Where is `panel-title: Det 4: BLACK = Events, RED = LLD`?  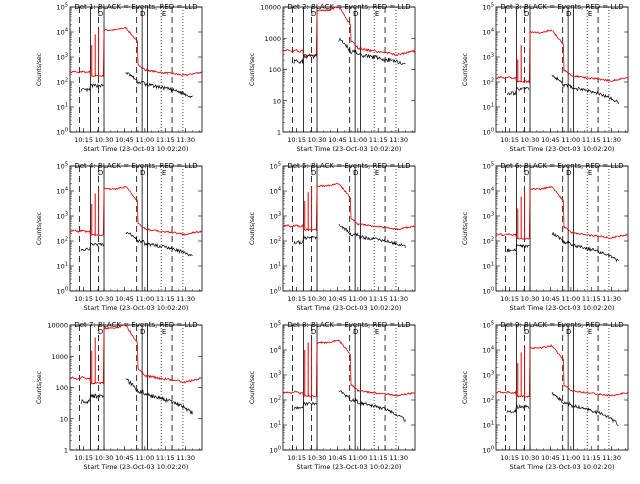
panel-title: Det 4: BLACK = Events, RED = LLD is located at coordinates (135, 166).